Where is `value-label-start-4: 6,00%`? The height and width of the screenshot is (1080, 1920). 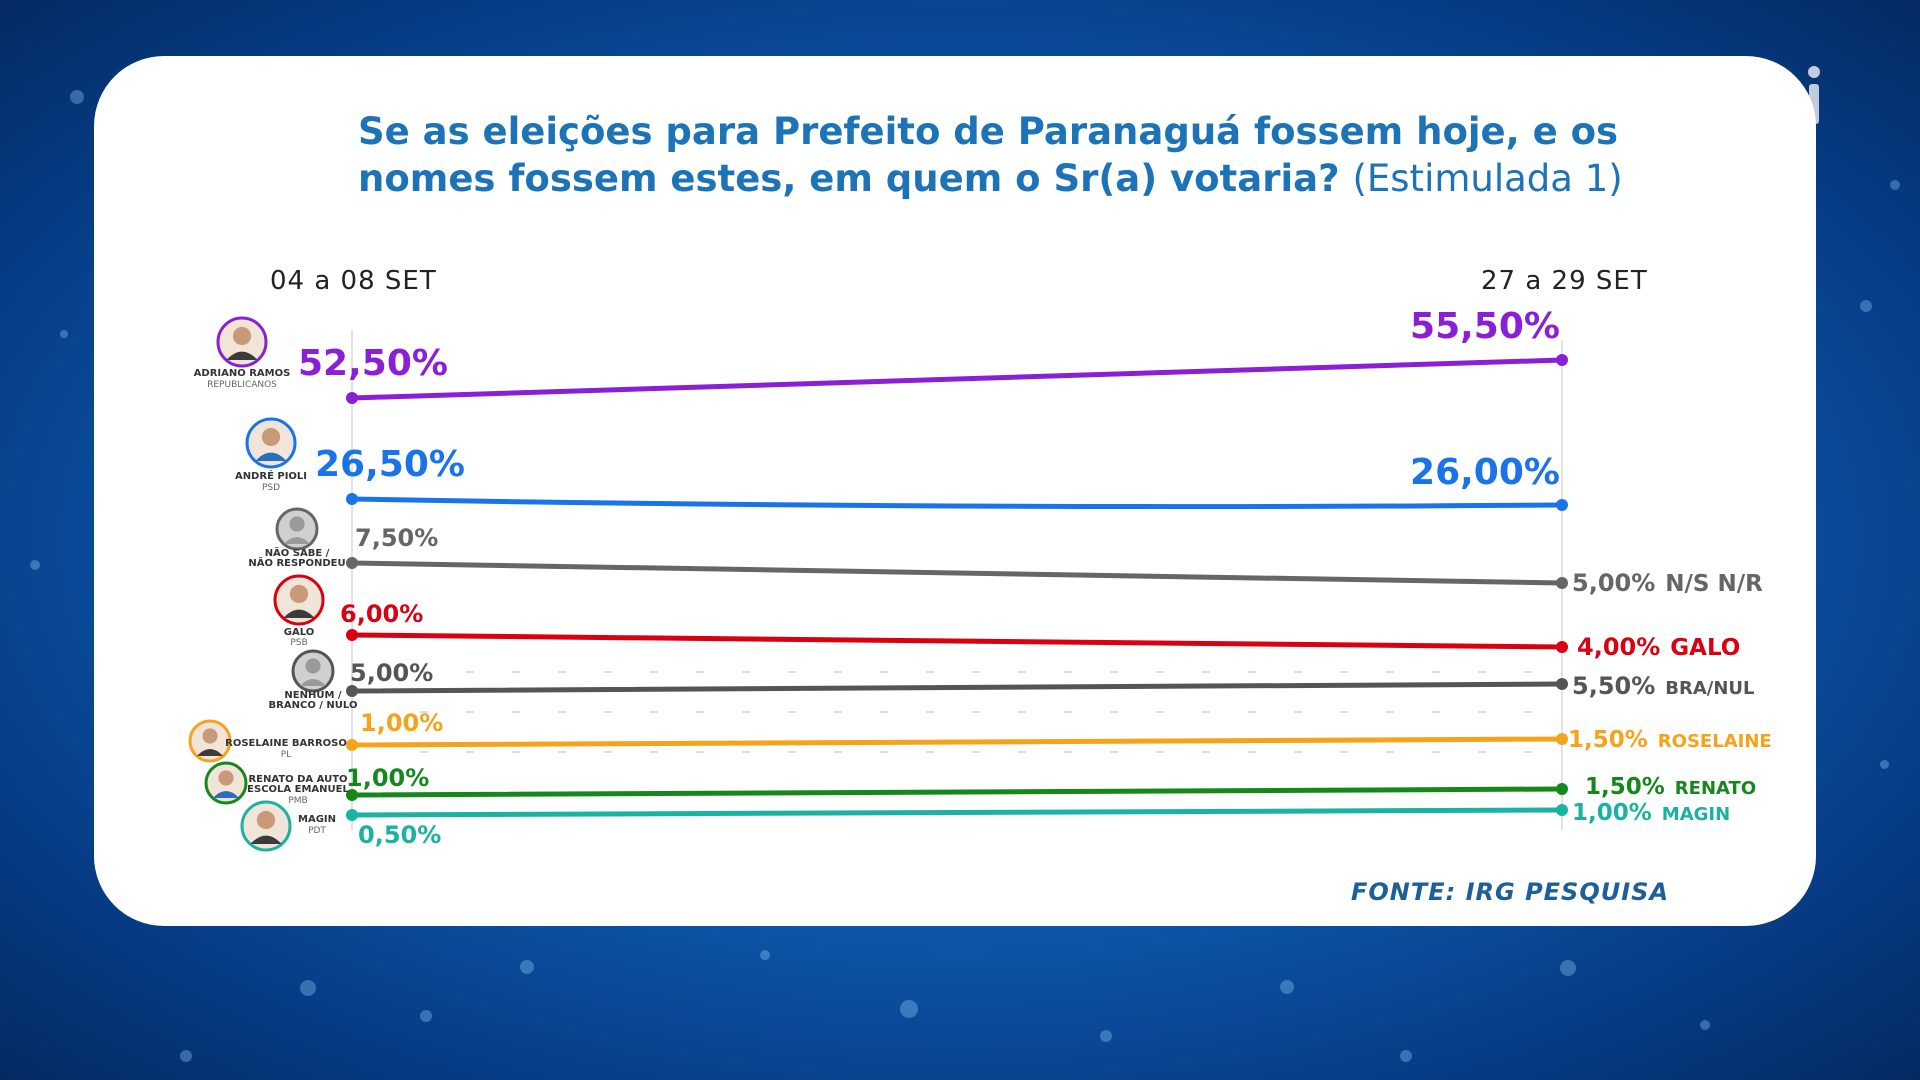
value-label-start-4: 6,00% is located at coordinates (381, 614).